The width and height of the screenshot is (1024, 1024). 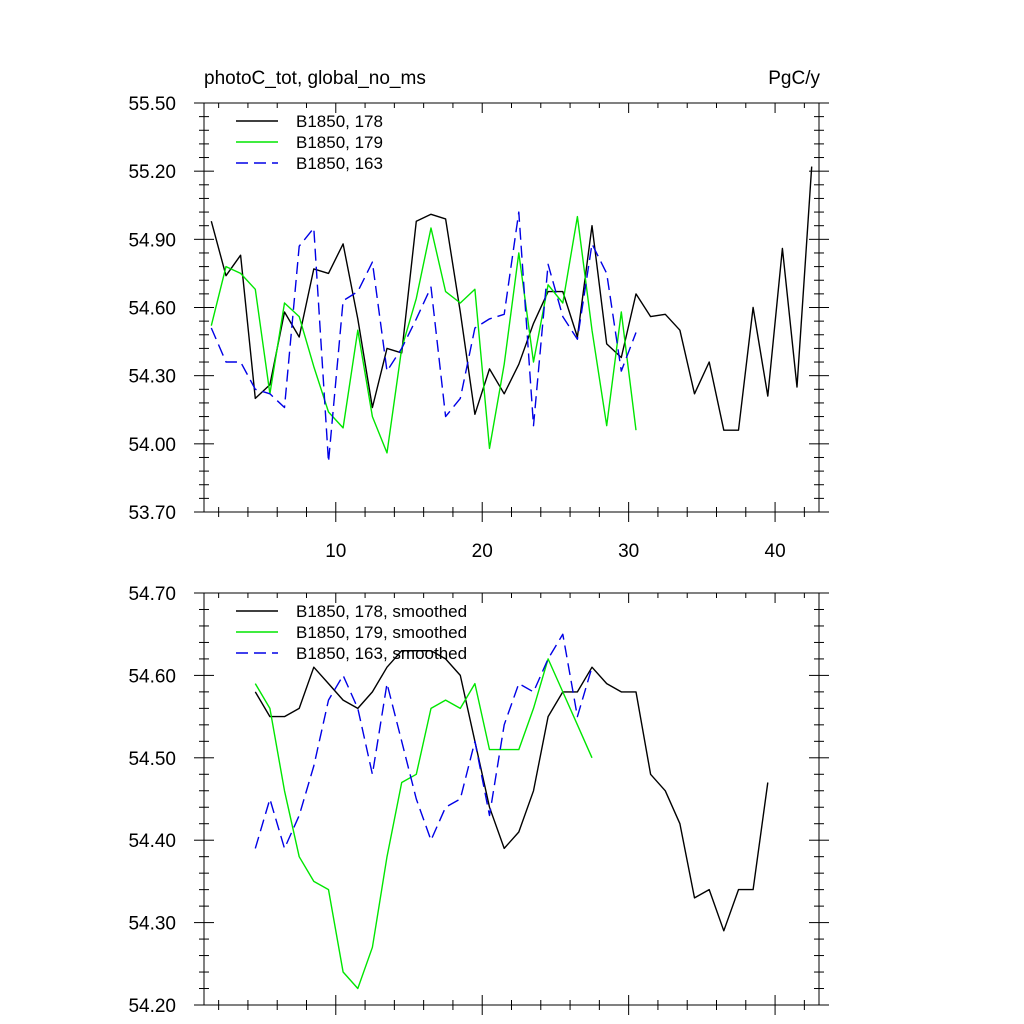 I want to click on y-tick-label: 54.20, so click(x=152, y=1006).